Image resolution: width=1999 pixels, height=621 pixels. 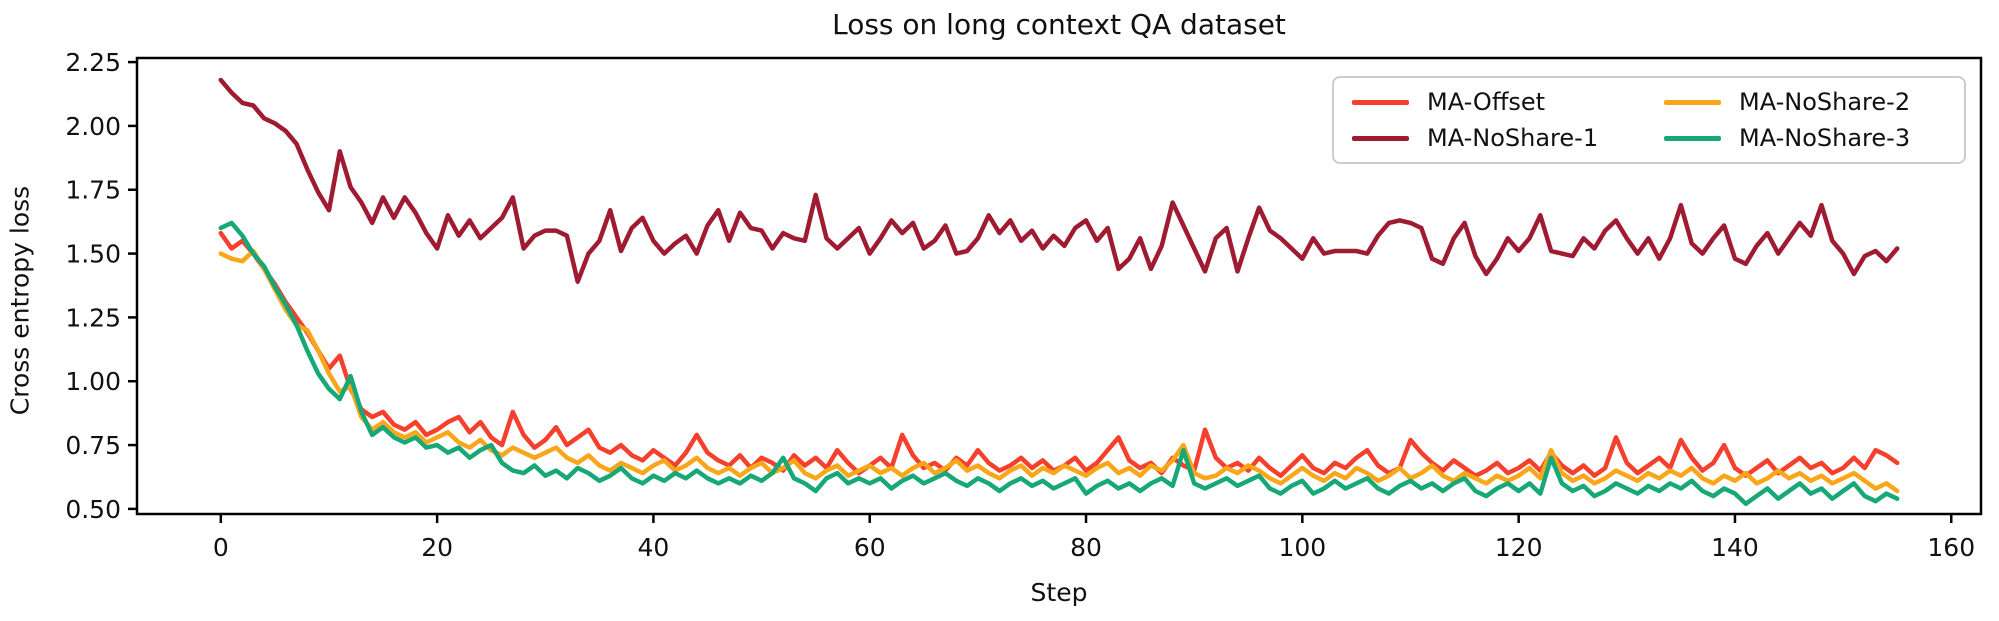 I want to click on legend-item: MA-Offset, so click(x=1493, y=102).